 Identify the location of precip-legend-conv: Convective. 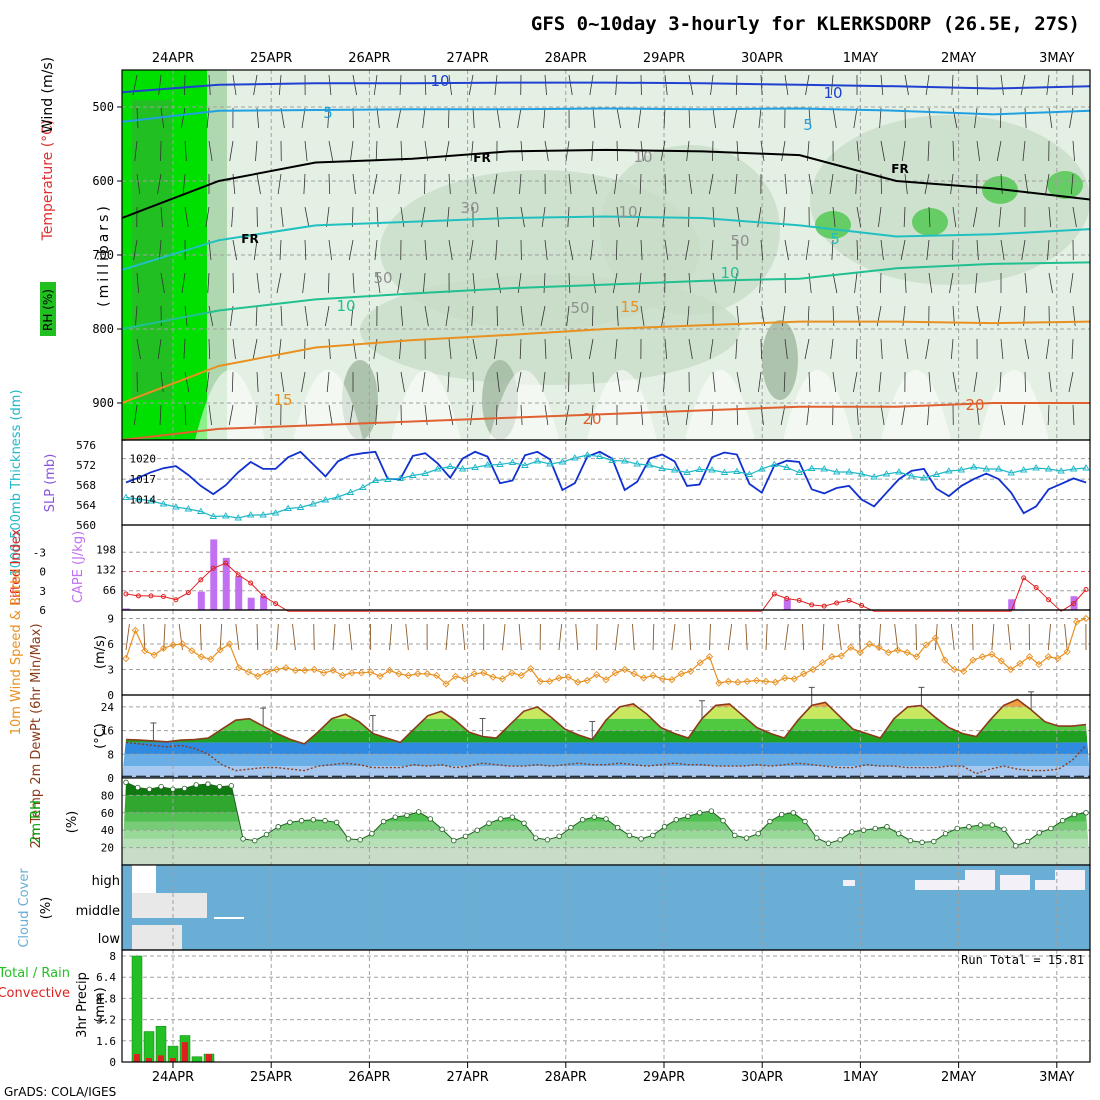
(35, 993).